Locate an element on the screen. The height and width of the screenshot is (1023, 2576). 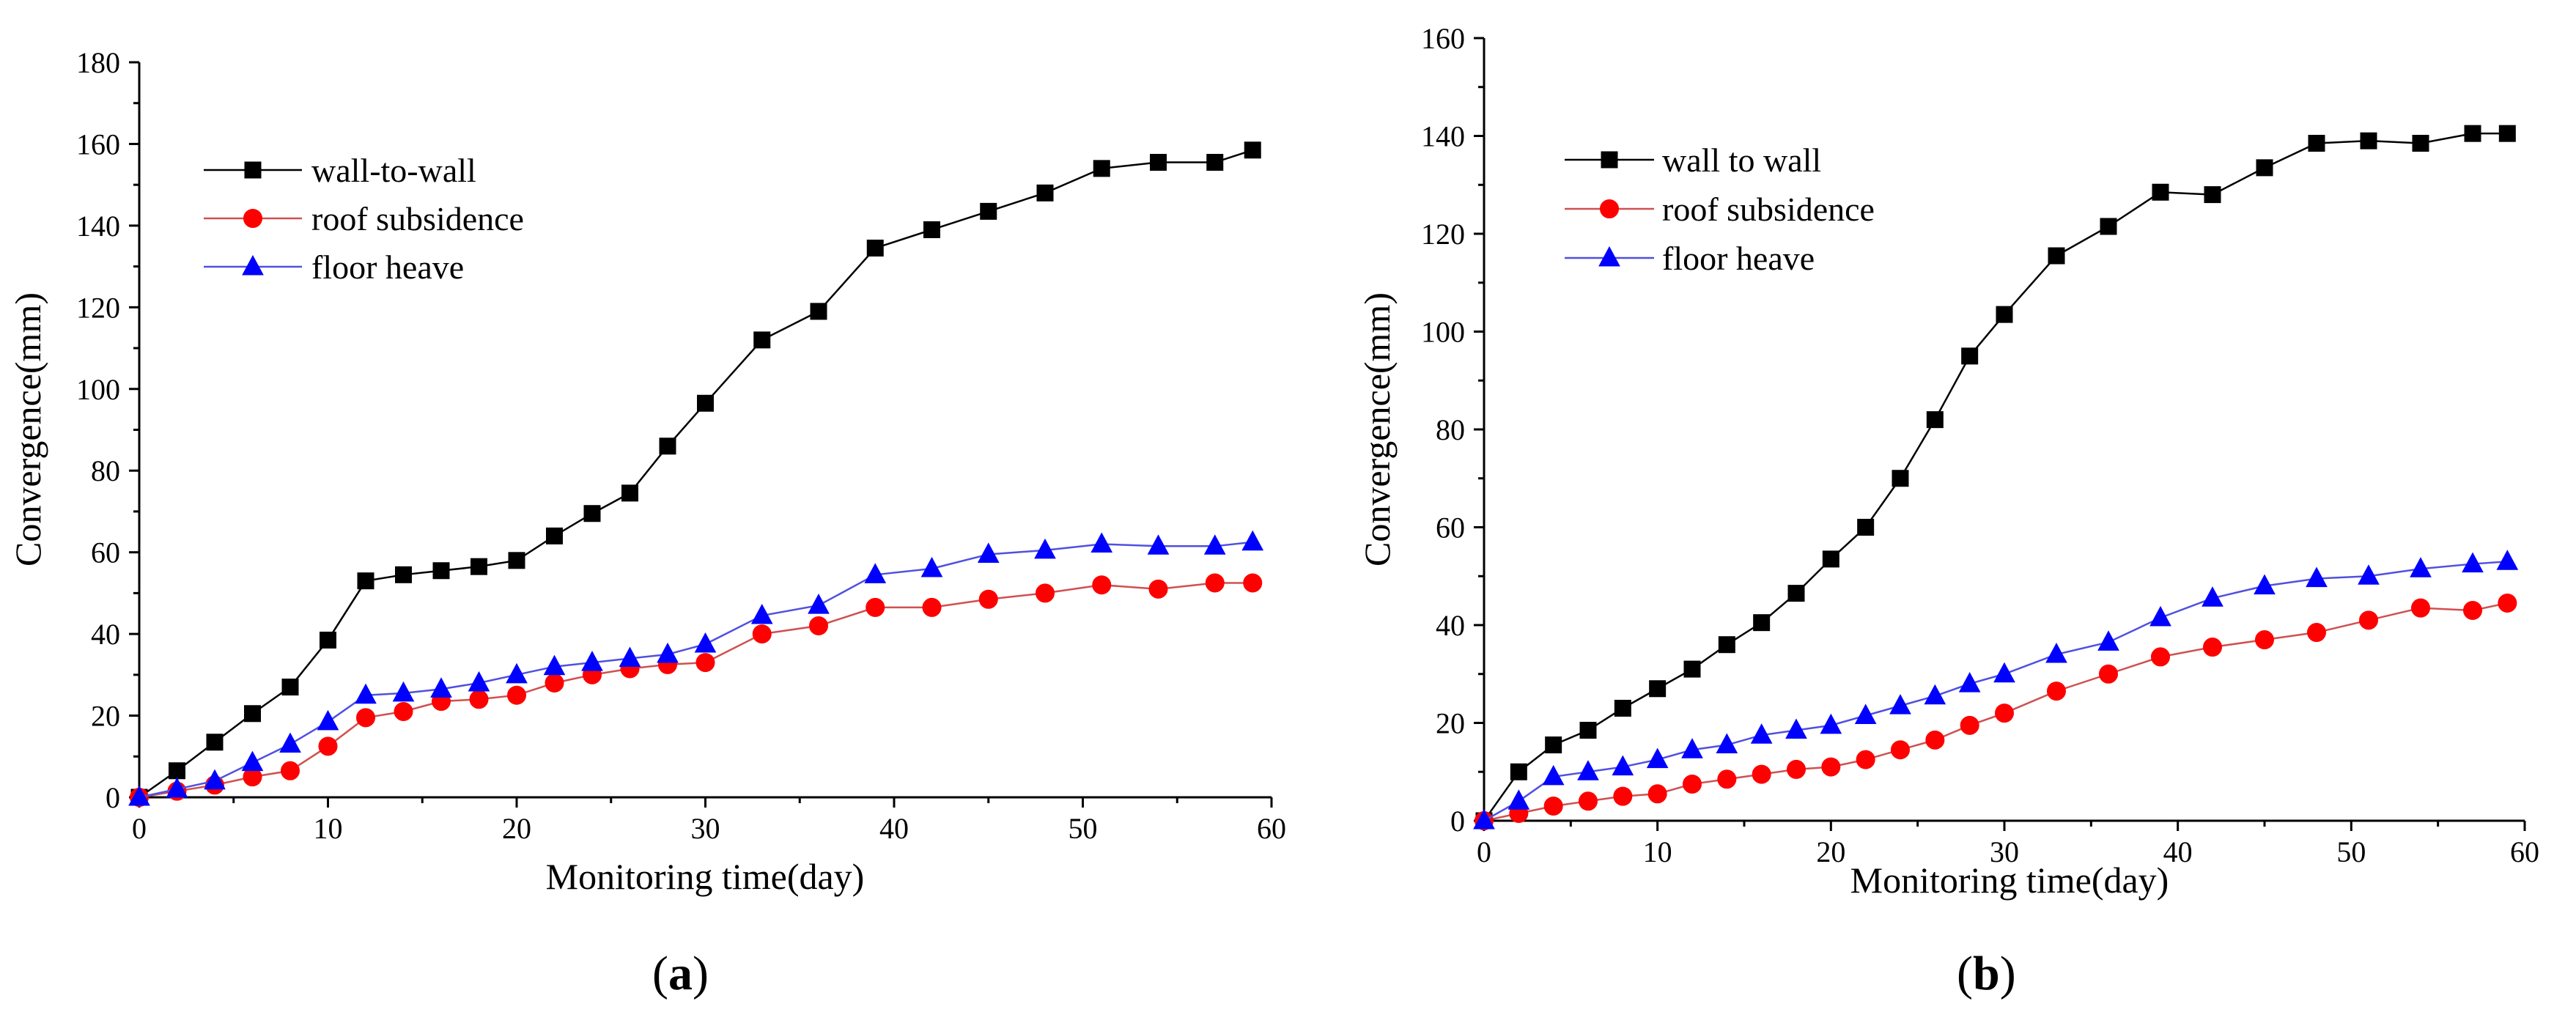
legend-label: wall to wall is located at coordinates (1741, 160).